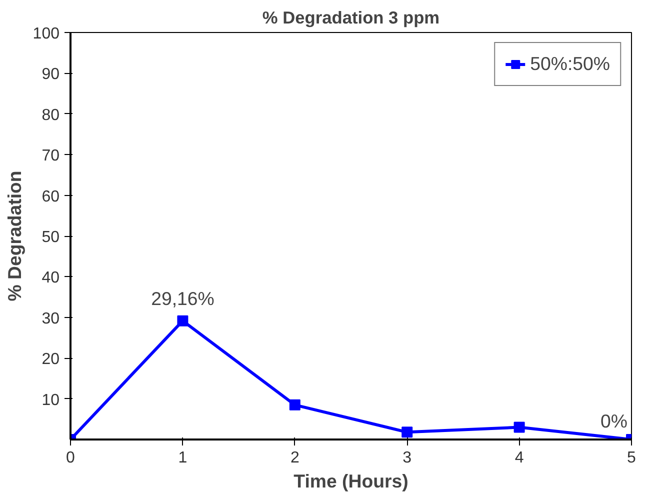 The image size is (656, 494). I want to click on y-tick-label: 70, so click(51, 156).